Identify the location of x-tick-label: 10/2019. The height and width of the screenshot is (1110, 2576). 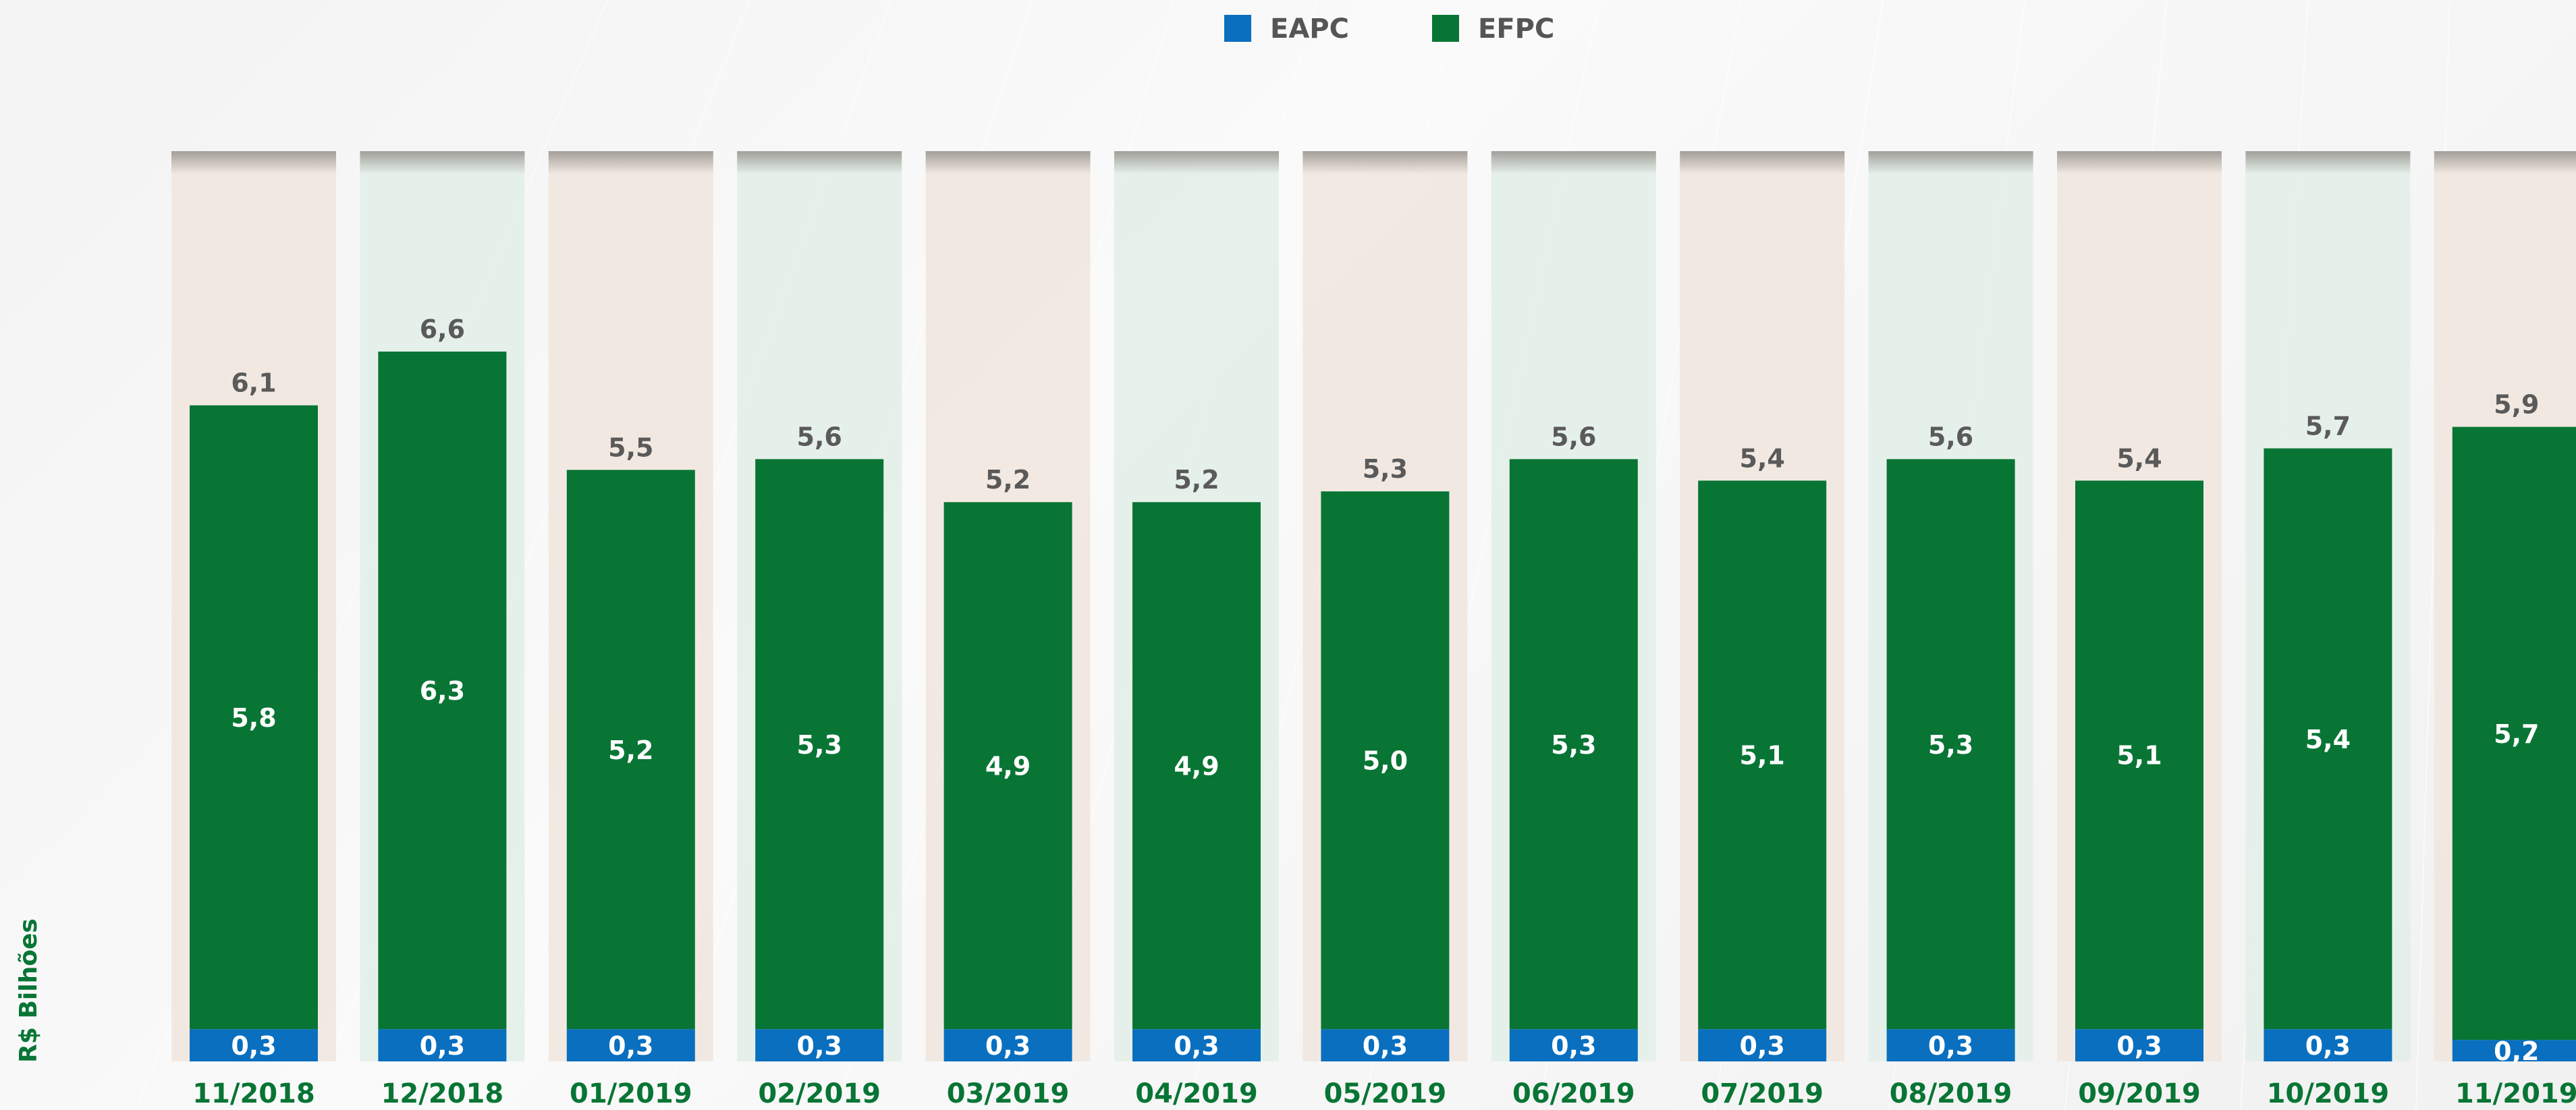
(2328, 1093).